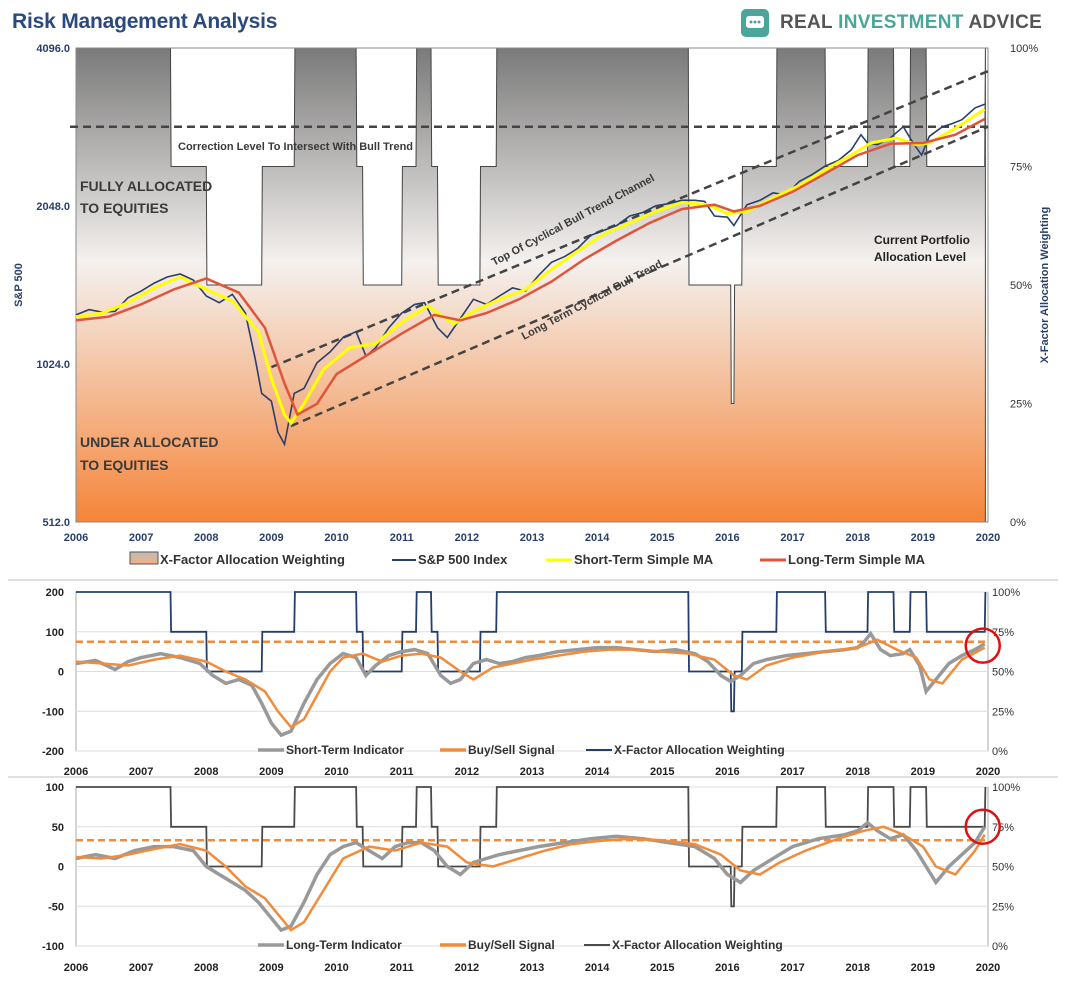 This screenshot has height=981, width=1065. What do you see at coordinates (463, 559) in the screenshot?
I see `legend-label-sp500: S&P 500 Index` at bounding box center [463, 559].